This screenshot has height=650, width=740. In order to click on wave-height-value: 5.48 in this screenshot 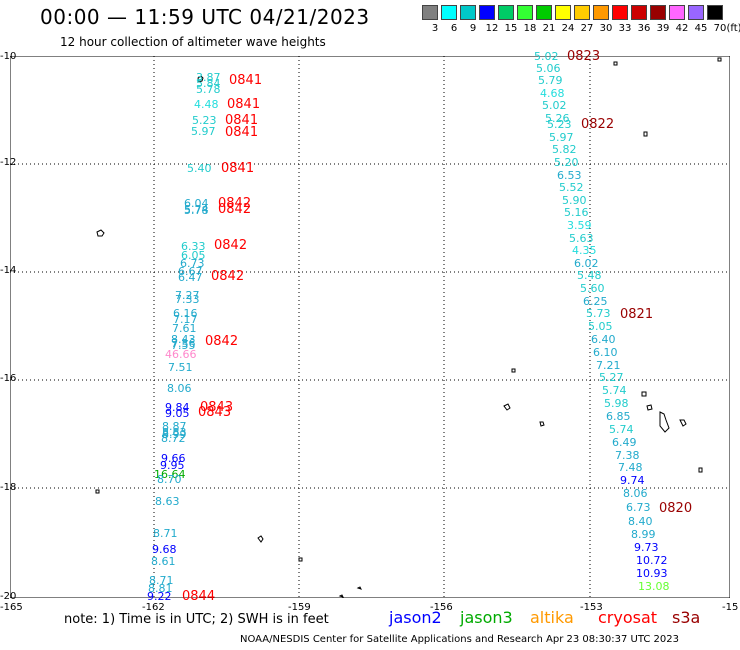, I will do `click(589, 275)`.